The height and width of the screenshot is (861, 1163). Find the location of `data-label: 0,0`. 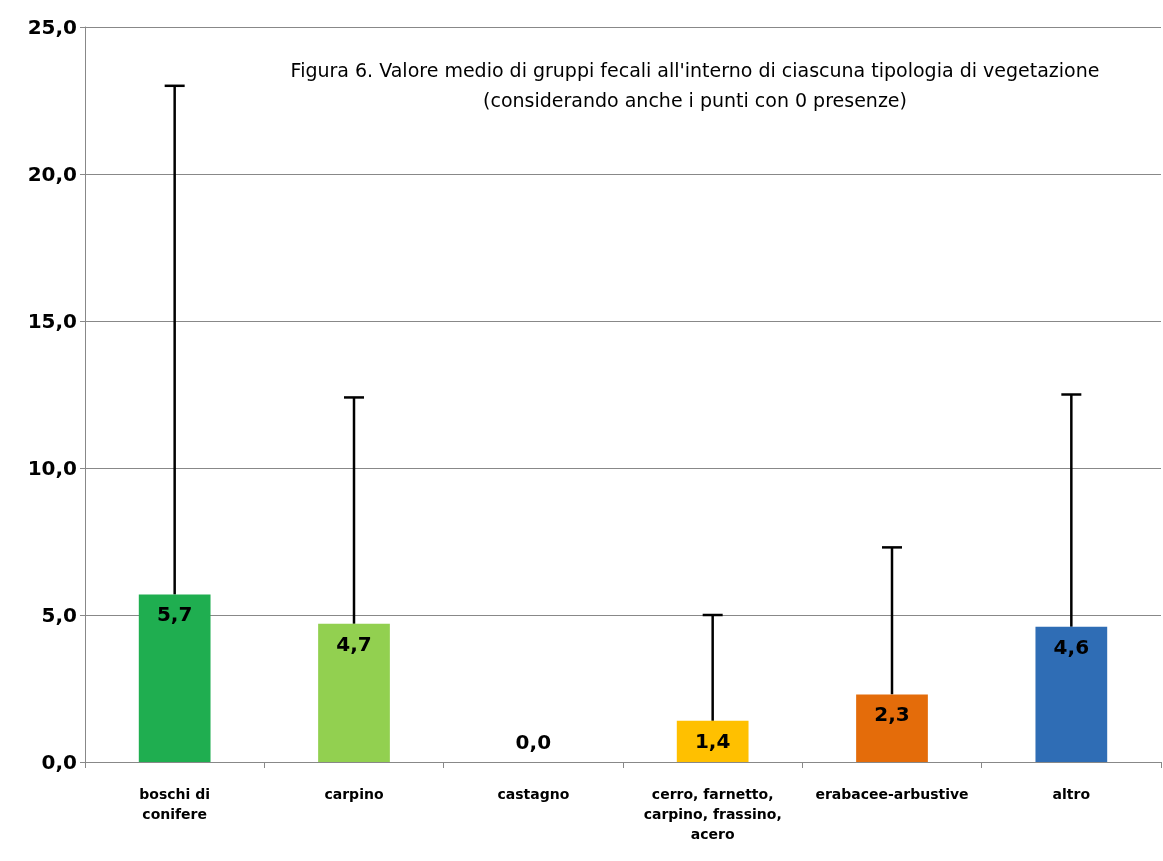

data-label: 0,0 is located at coordinates (533, 742).